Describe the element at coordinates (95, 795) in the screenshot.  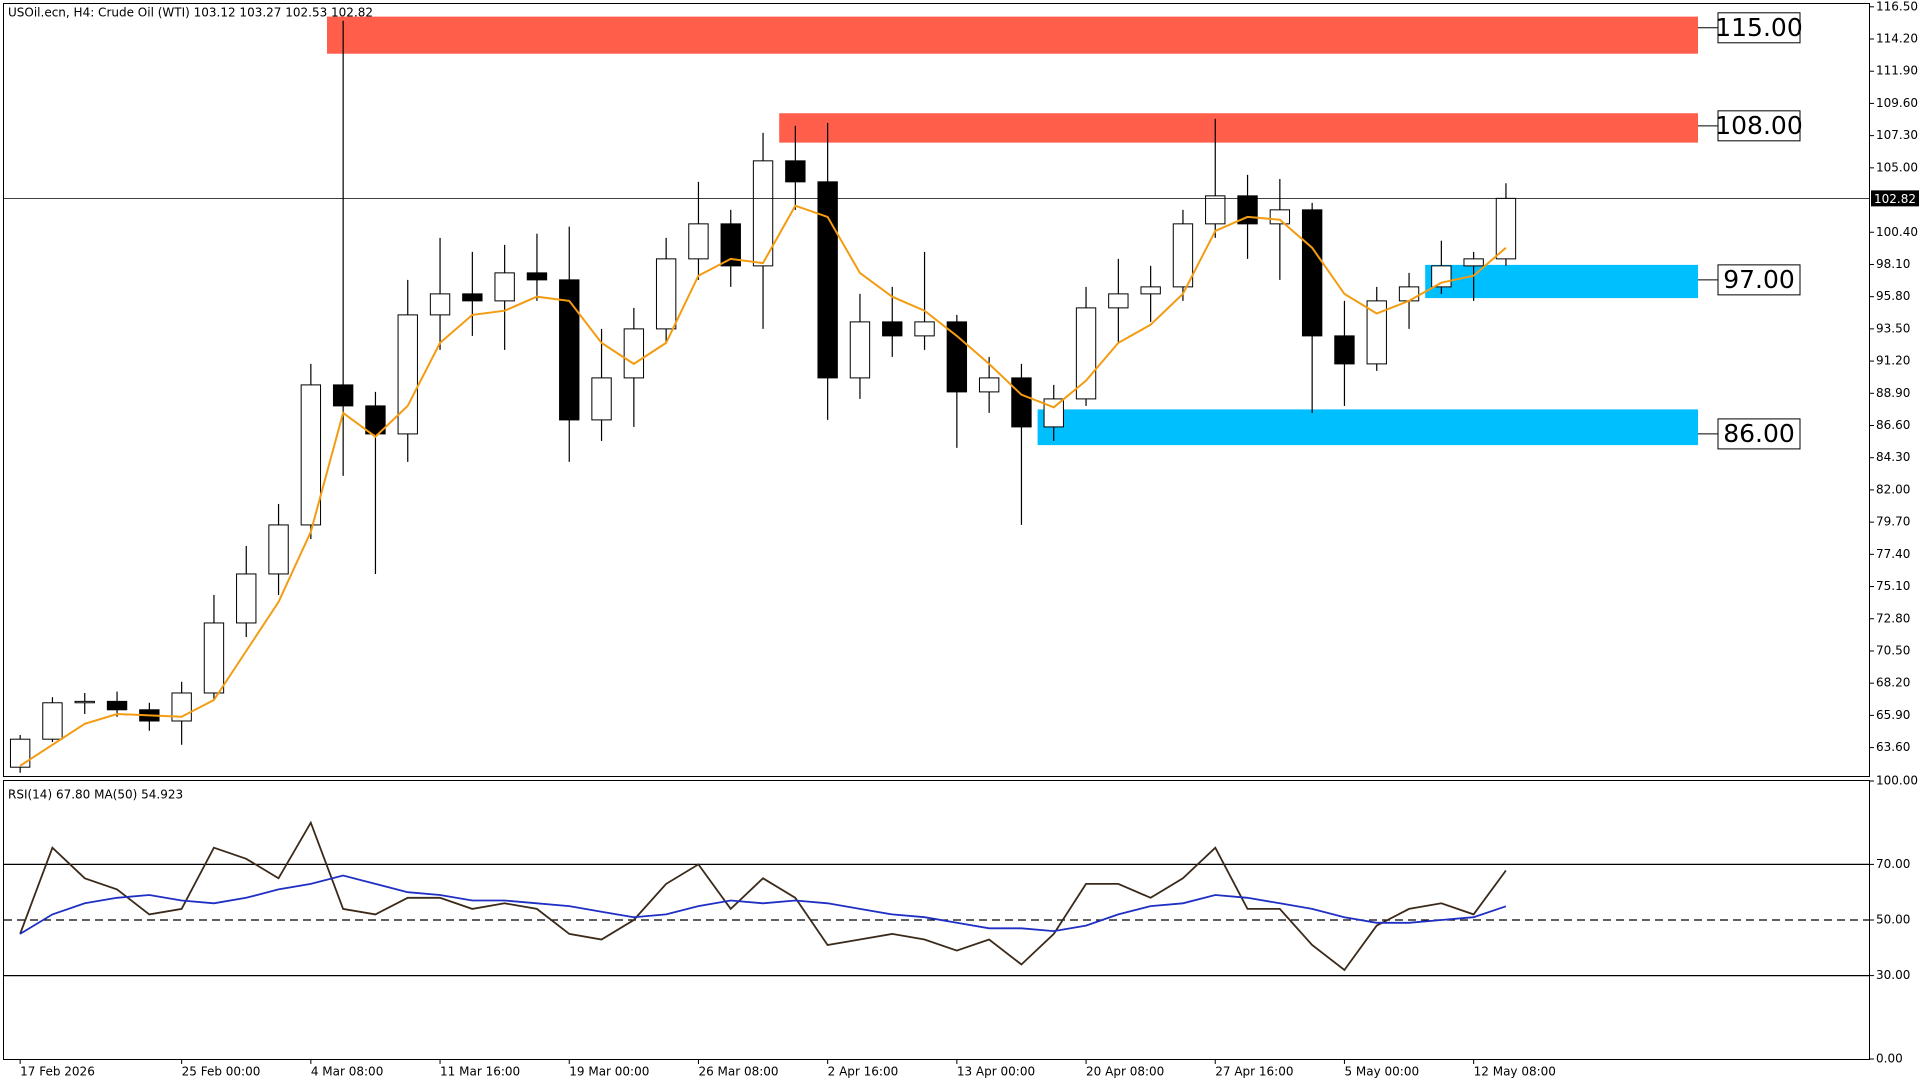
I see `rsi-title: RSI(14) 67.80 MA(50) 54.923` at that location.